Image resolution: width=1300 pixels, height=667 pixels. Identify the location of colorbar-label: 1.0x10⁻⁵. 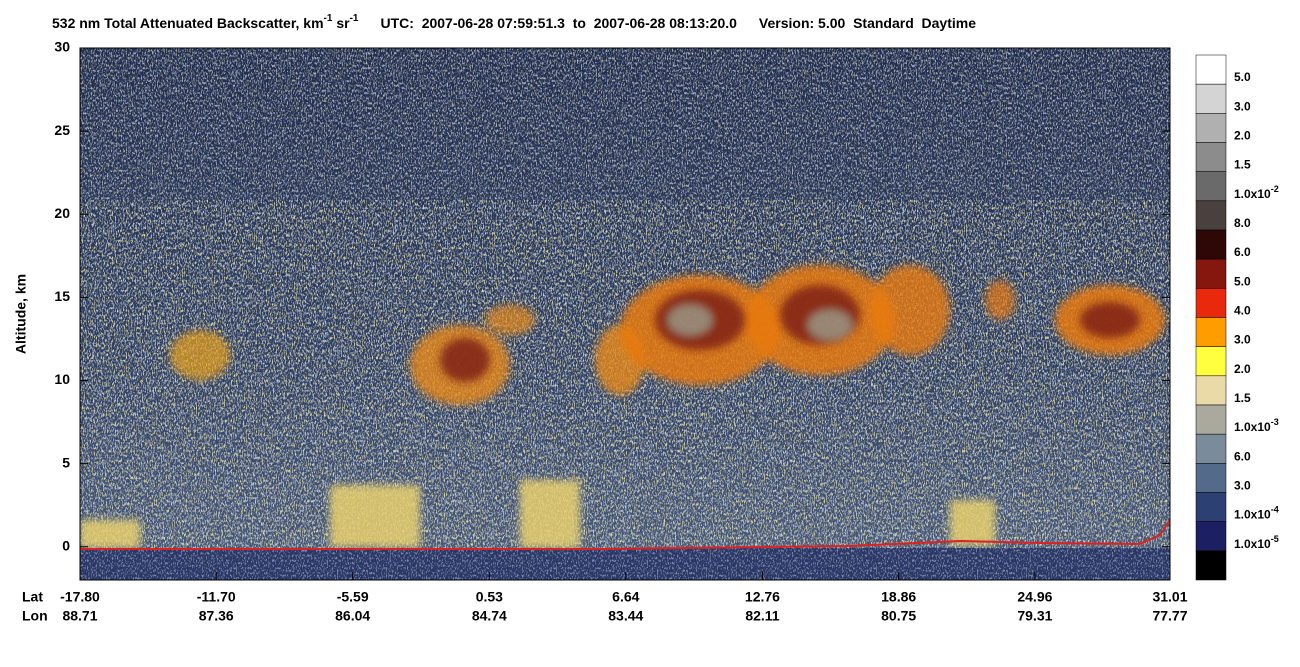
(1256, 542).